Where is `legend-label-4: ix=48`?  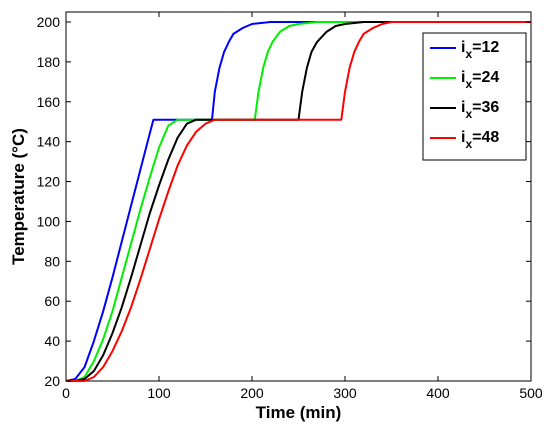 legend-label-4: ix=48 is located at coordinates (480, 140).